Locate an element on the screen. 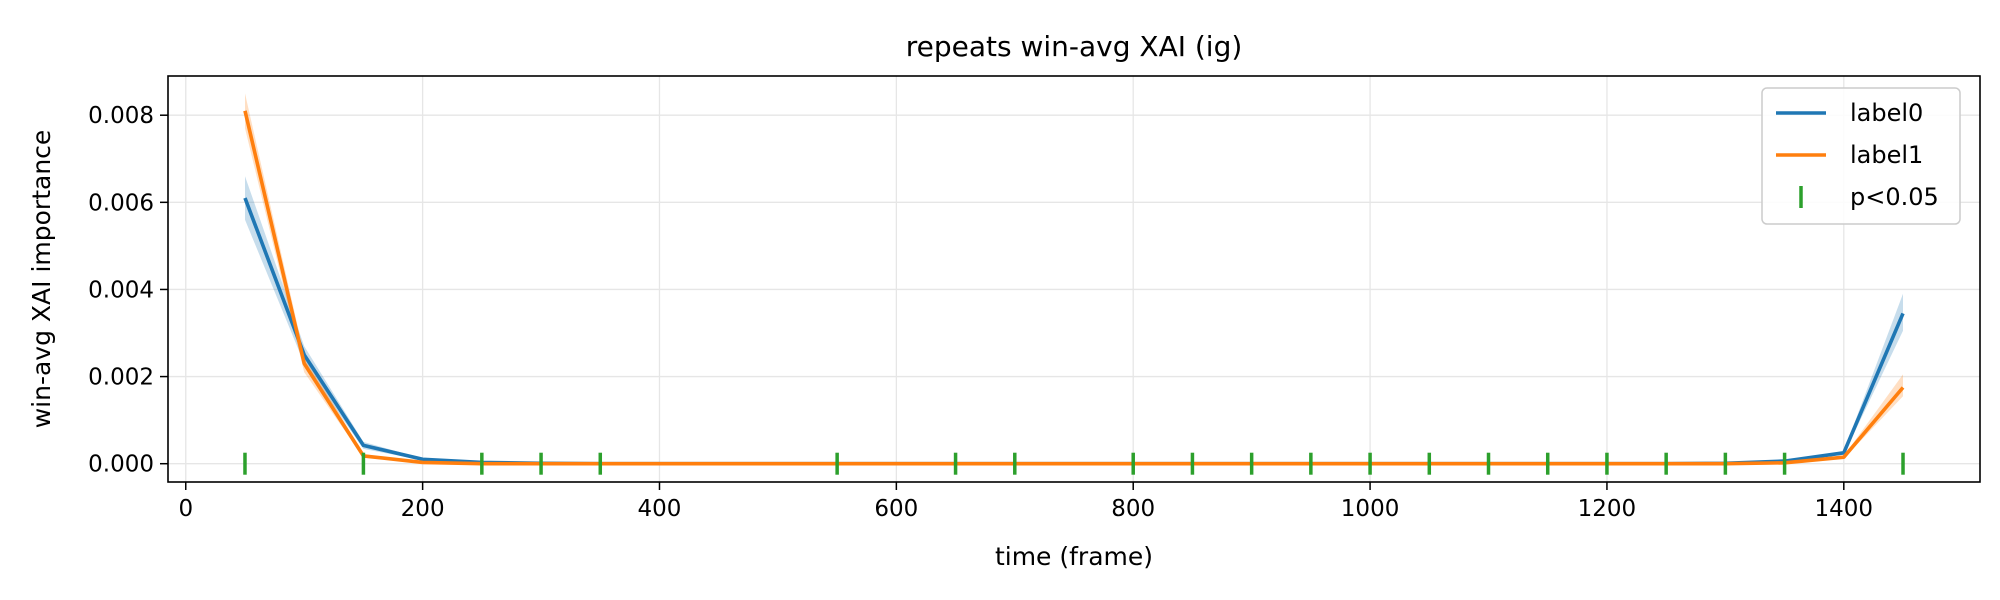  legend-label-significance: p<0.05 is located at coordinates (1894, 197).